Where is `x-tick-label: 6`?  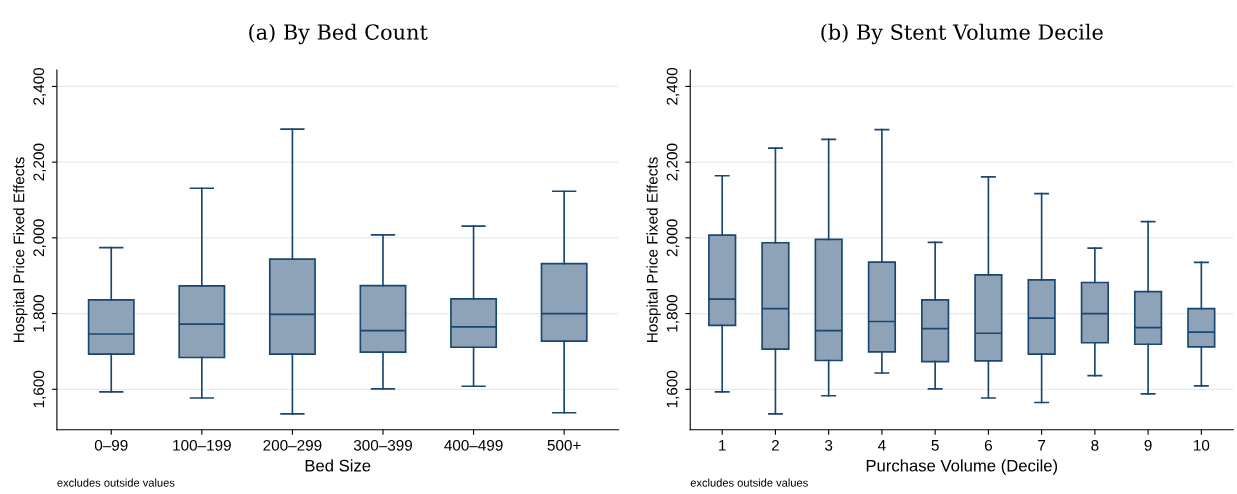 x-tick-label: 6 is located at coordinates (988, 445).